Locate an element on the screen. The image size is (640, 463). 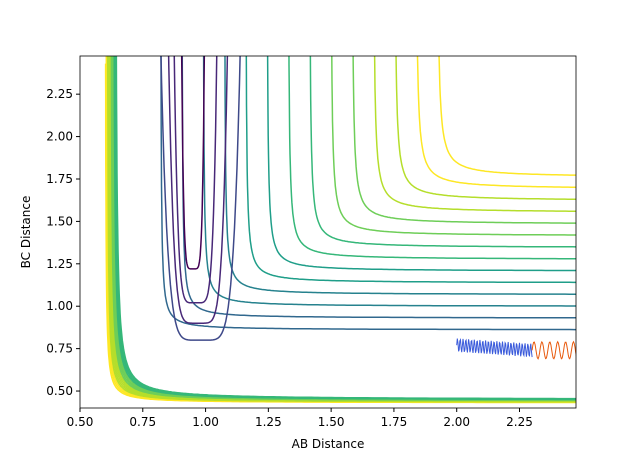
y-axis-label: BC Distance is located at coordinates (26, 232).